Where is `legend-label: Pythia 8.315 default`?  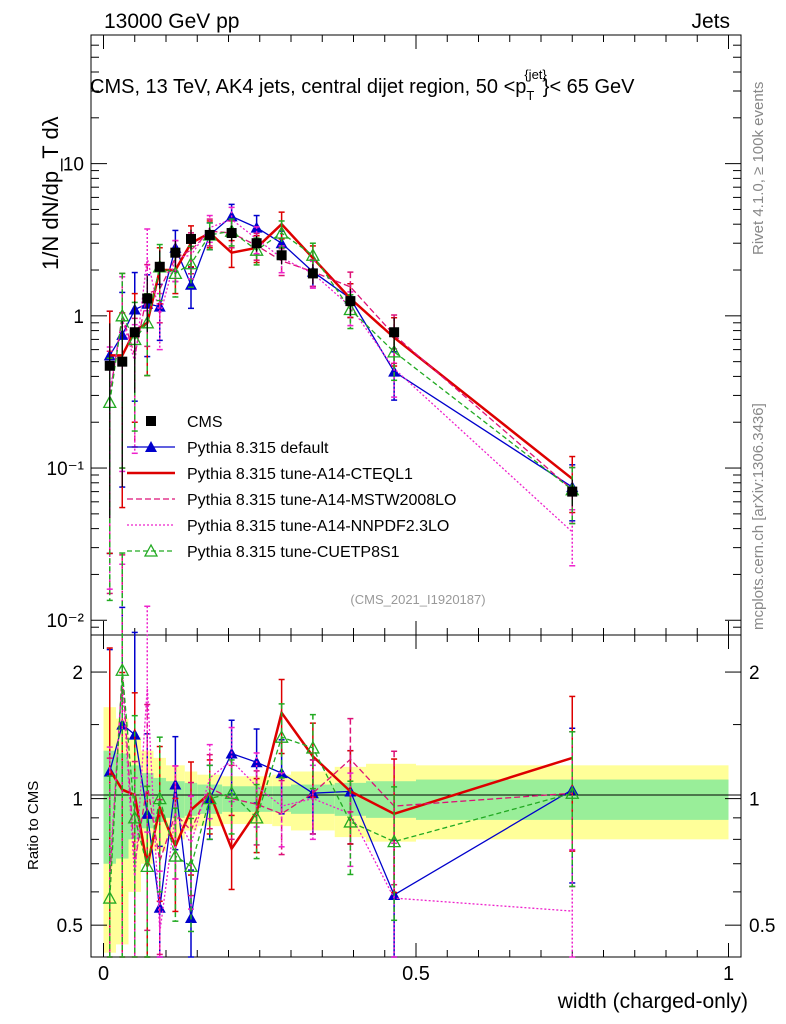
legend-label: Pythia 8.315 default is located at coordinates (258, 448).